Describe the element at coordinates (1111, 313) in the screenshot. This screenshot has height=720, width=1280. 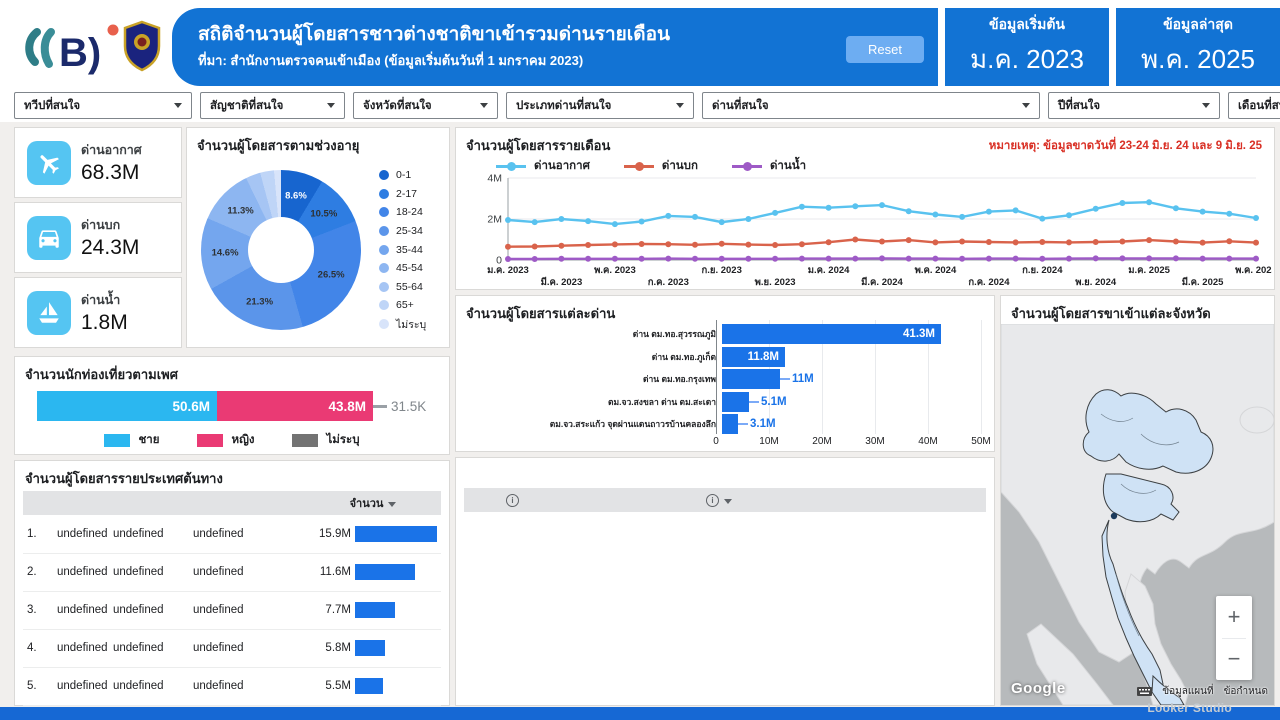
I see `map-title: จำนวนผู้โดยสารขาเข้าแต่ละจังหวัด` at that location.